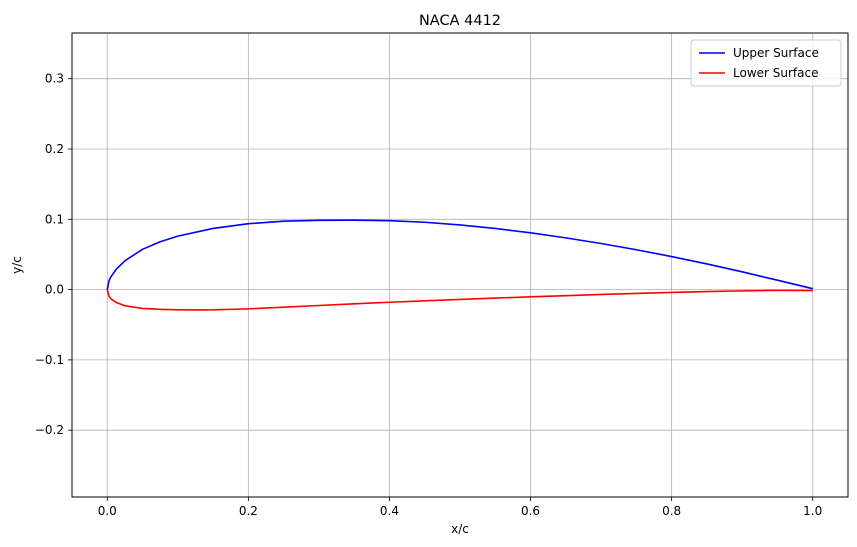 The image size is (857, 547). I want to click on y-axis-label: y/c, so click(17, 265).